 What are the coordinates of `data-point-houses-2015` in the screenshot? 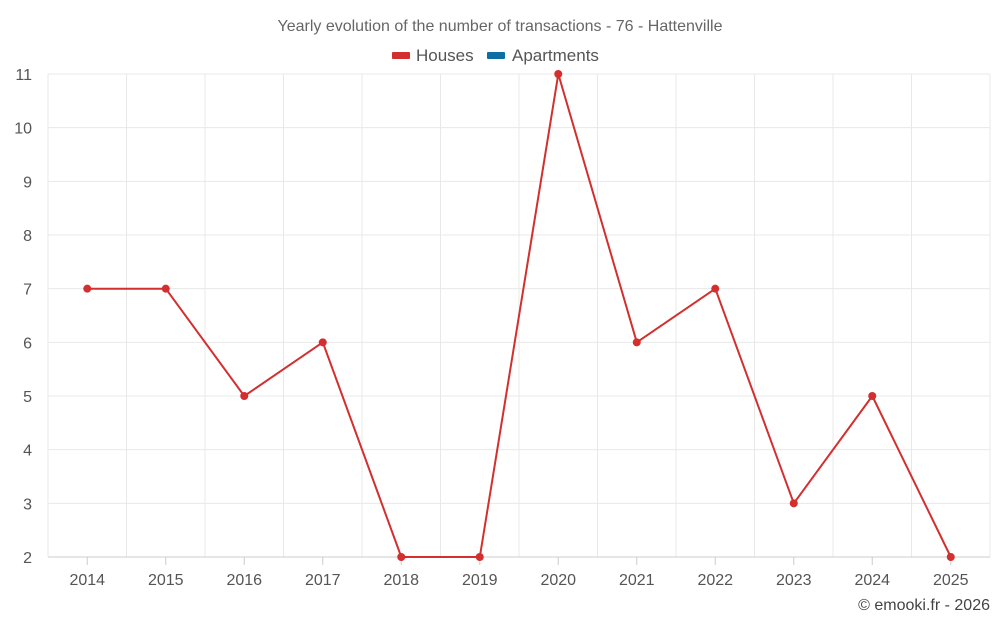 It's located at (165, 288).